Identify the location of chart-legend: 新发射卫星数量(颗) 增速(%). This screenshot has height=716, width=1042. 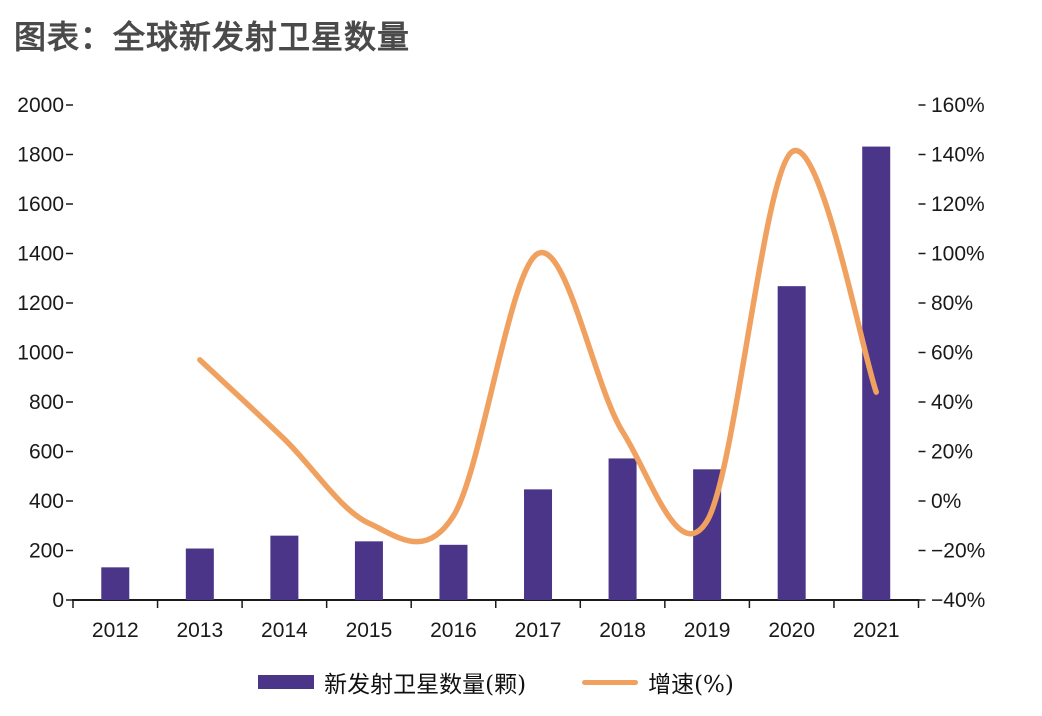
(496, 682).